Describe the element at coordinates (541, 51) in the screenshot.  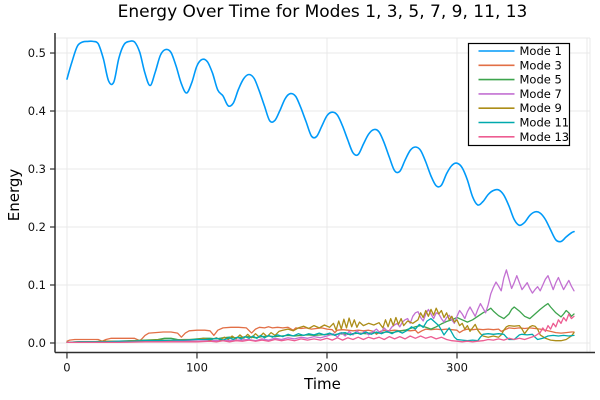
I see `legend-label: Mode 1` at that location.